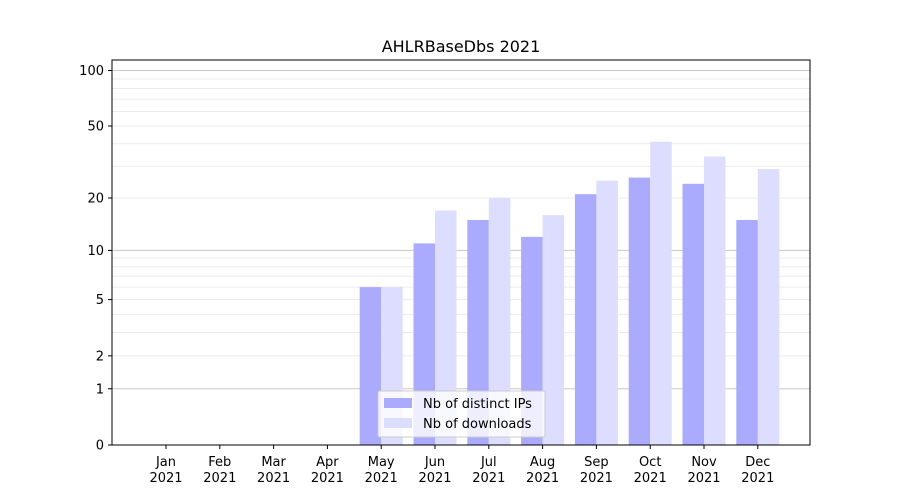 Image resolution: width=900 pixels, height=504 pixels. I want to click on y-tick-label: 5, so click(100, 300).